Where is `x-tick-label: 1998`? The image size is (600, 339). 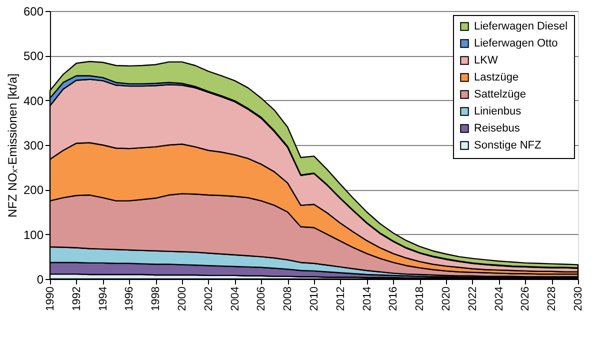 x-tick-label: 1998 is located at coordinates (156, 298).